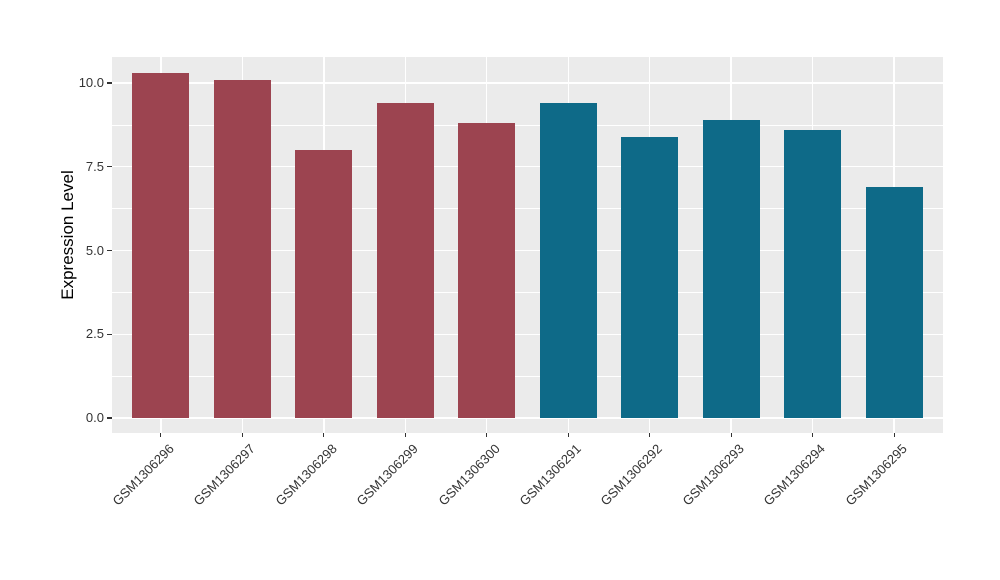  Describe the element at coordinates (894, 302) in the screenshot. I see `bar-GSM1306295` at that location.